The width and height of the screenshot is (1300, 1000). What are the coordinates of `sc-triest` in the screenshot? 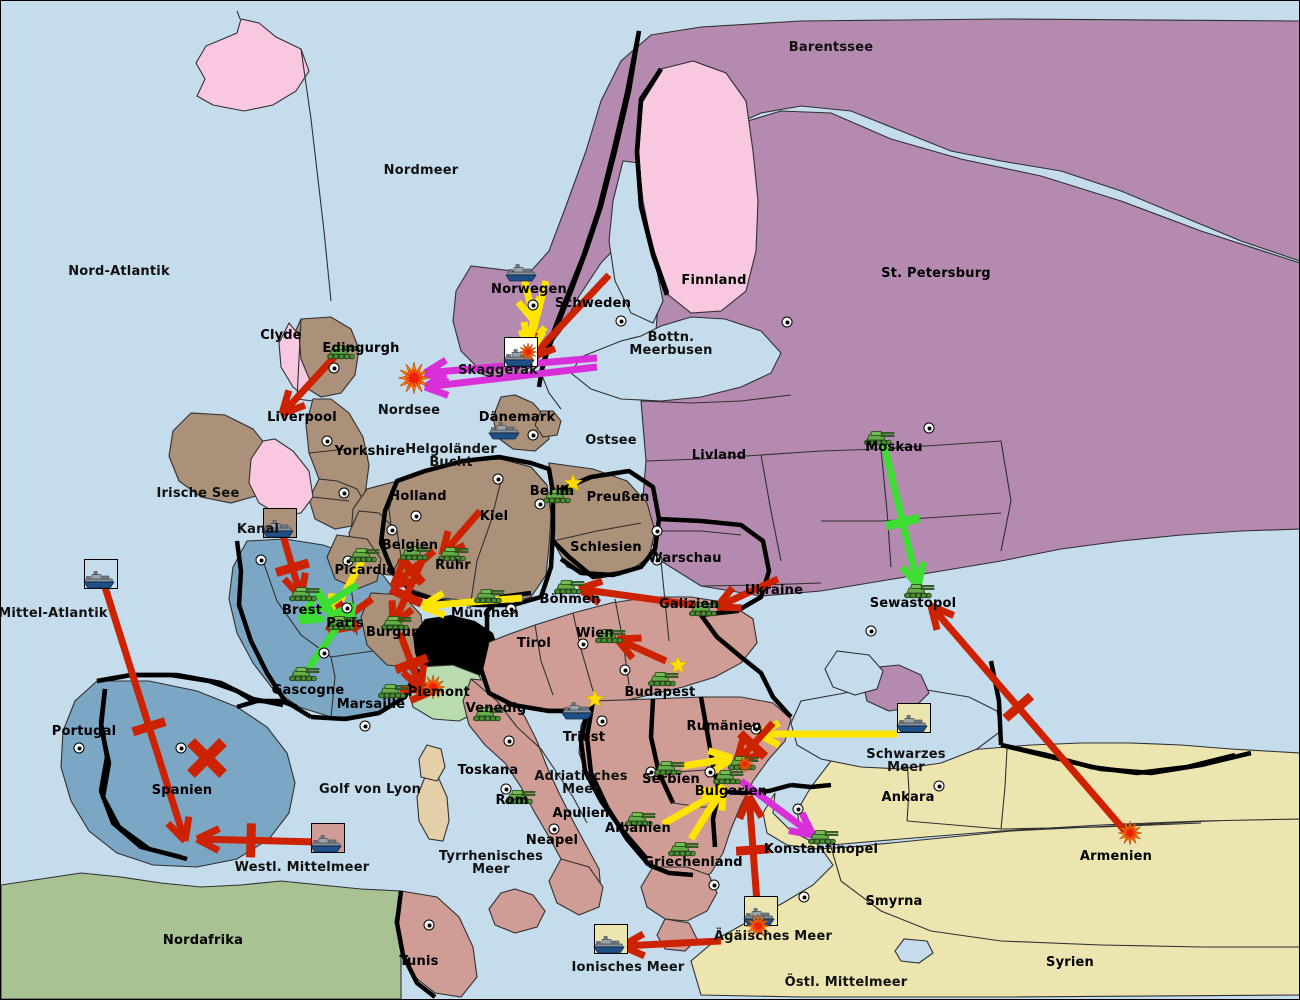 It's located at (602, 721).